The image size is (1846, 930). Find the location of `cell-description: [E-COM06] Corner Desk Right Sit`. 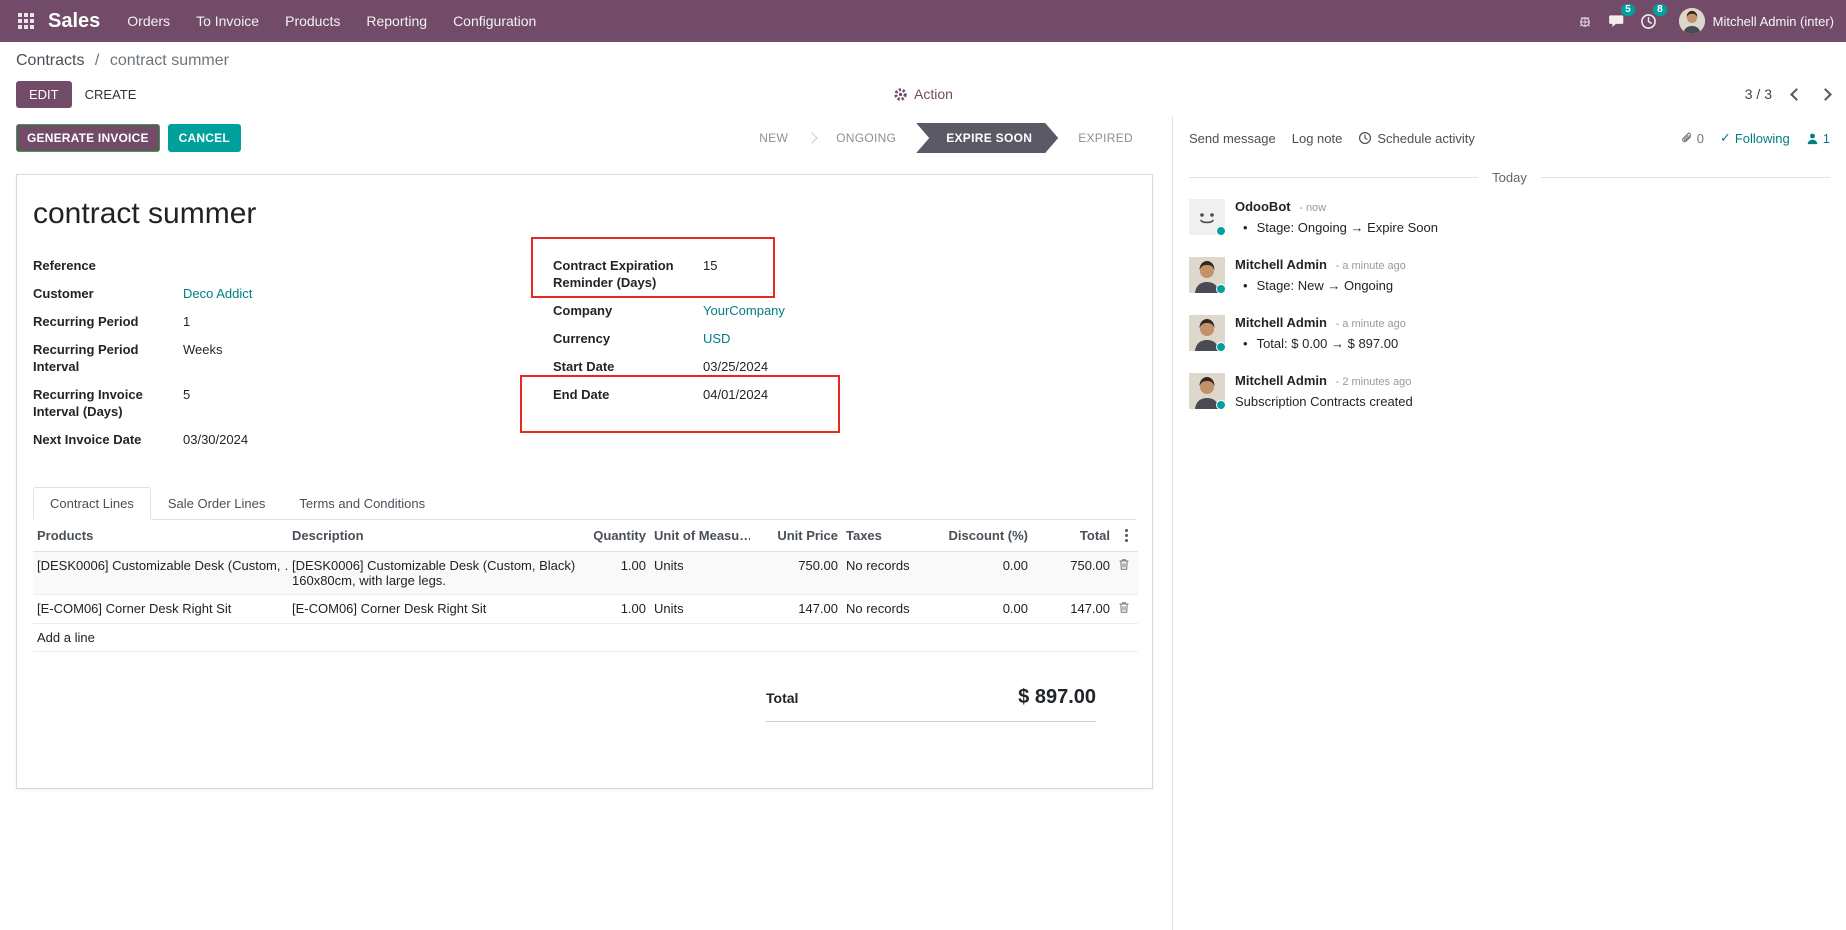

cell-description: [E-COM06] Corner Desk Right Sit is located at coordinates (438, 609).